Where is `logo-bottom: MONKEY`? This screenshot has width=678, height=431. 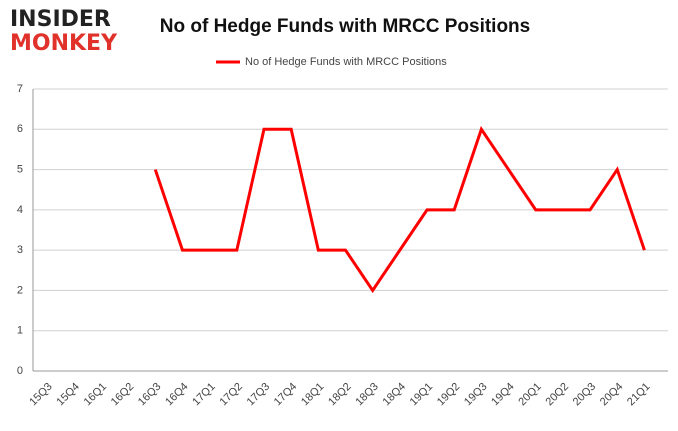 logo-bottom: MONKEY is located at coordinates (64, 43).